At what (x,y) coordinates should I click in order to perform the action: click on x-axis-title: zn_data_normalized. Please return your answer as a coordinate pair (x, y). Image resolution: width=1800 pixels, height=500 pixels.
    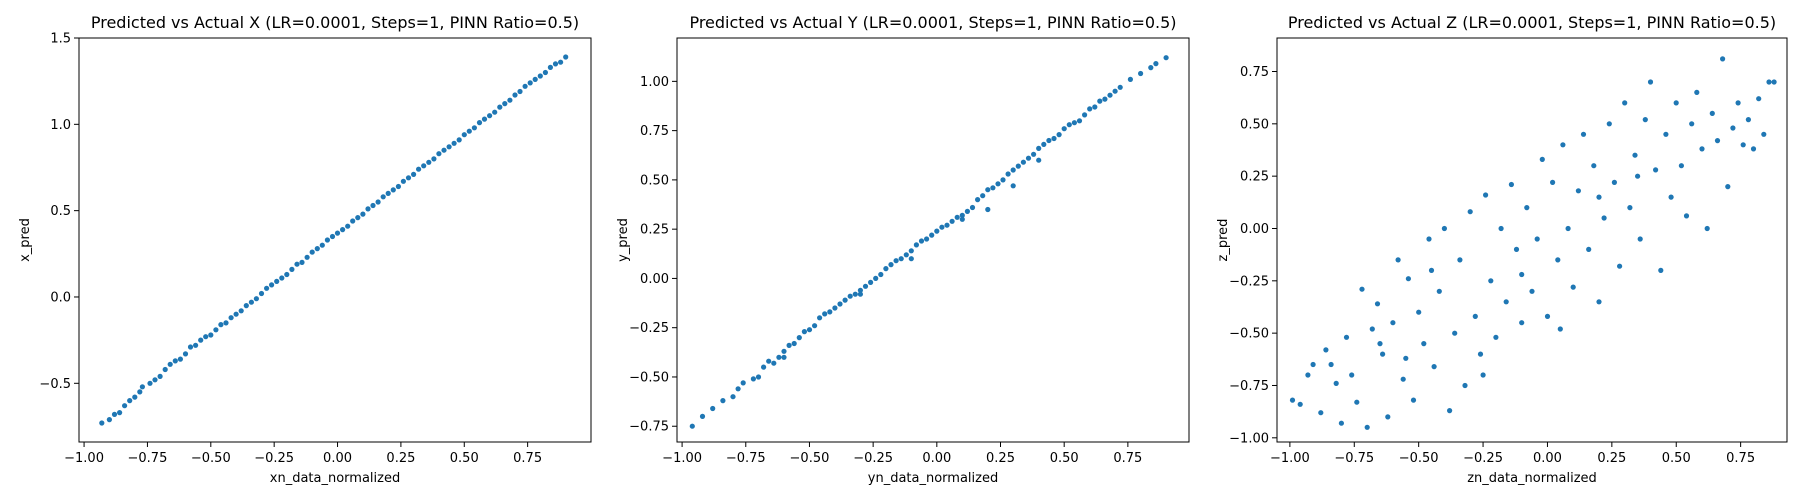
    Looking at the image, I should click on (1532, 478).